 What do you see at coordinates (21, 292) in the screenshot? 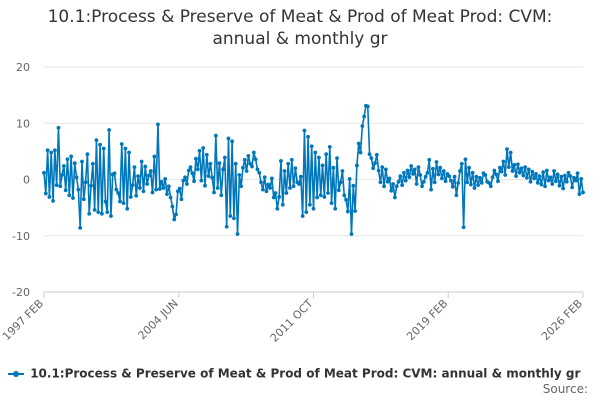
I see `y-tick-label: -20` at bounding box center [21, 292].